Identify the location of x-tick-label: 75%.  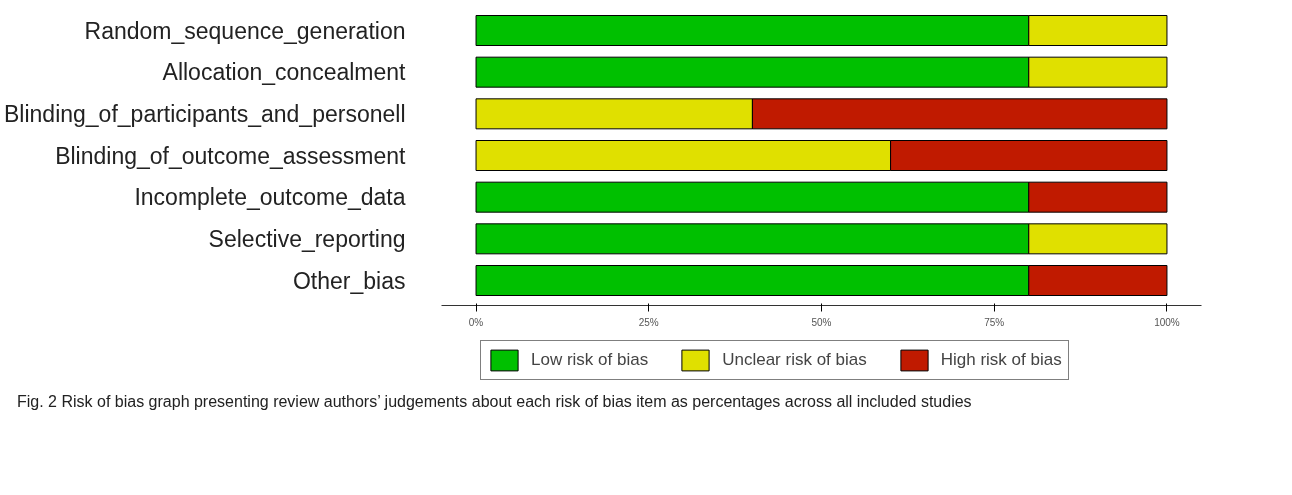
(994, 322).